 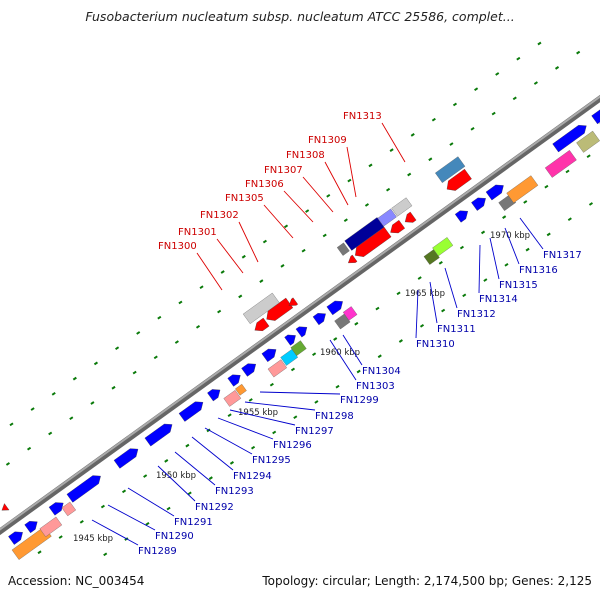 What do you see at coordinates (193, 522) in the screenshot?
I see `gene-label-fn1291: FN1291` at bounding box center [193, 522].